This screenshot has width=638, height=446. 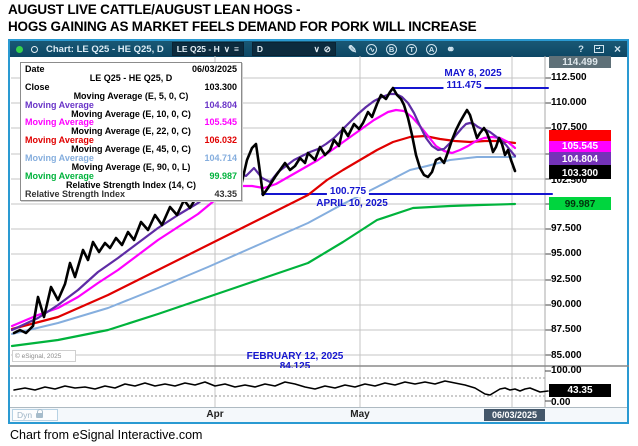 I want to click on interval-dropdown-value: D, so click(x=260, y=49).